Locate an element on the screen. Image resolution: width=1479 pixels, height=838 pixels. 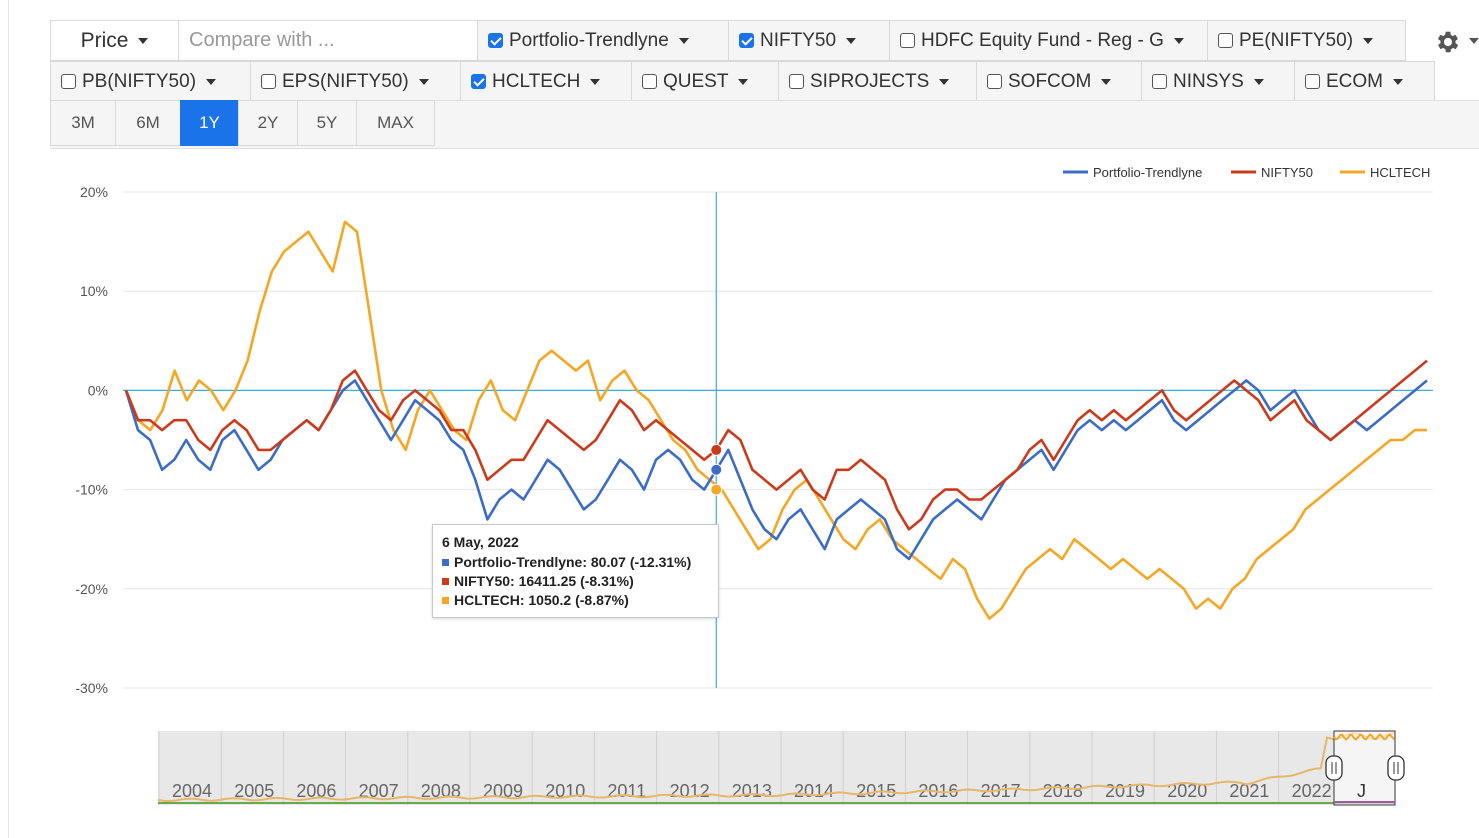
row2-quest: QUEST is located at coordinates (705, 81).